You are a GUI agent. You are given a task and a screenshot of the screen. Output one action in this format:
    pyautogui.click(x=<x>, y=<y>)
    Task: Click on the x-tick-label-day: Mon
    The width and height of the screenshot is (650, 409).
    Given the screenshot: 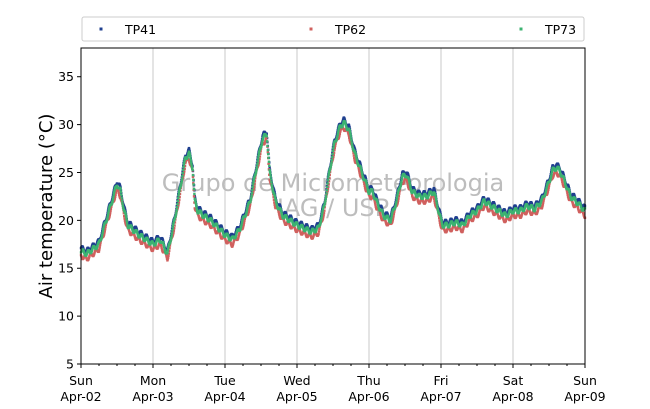 What is the action you would take?
    pyautogui.click(x=153, y=380)
    